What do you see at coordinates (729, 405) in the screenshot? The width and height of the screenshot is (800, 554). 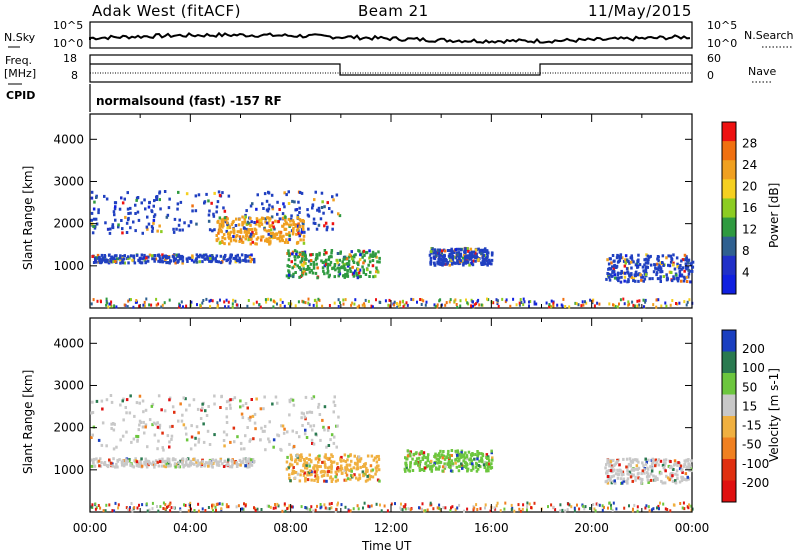 I see `colorbar-swatch` at bounding box center [729, 405].